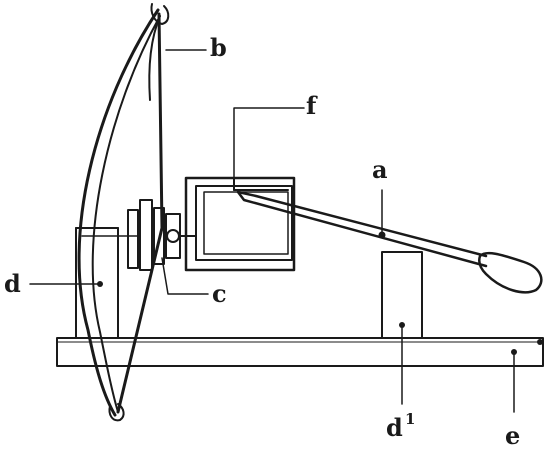 The image size is (549, 464). What do you see at coordinates (162, 235) in the screenshot?
I see `pulley-assembly` at bounding box center [162, 235].